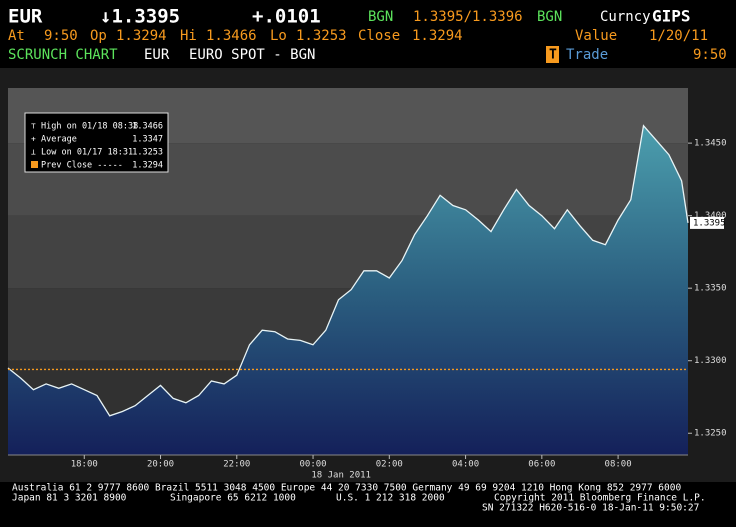  I want to click on footer-text: Japan 81 3 3201 8900, so click(69, 498).